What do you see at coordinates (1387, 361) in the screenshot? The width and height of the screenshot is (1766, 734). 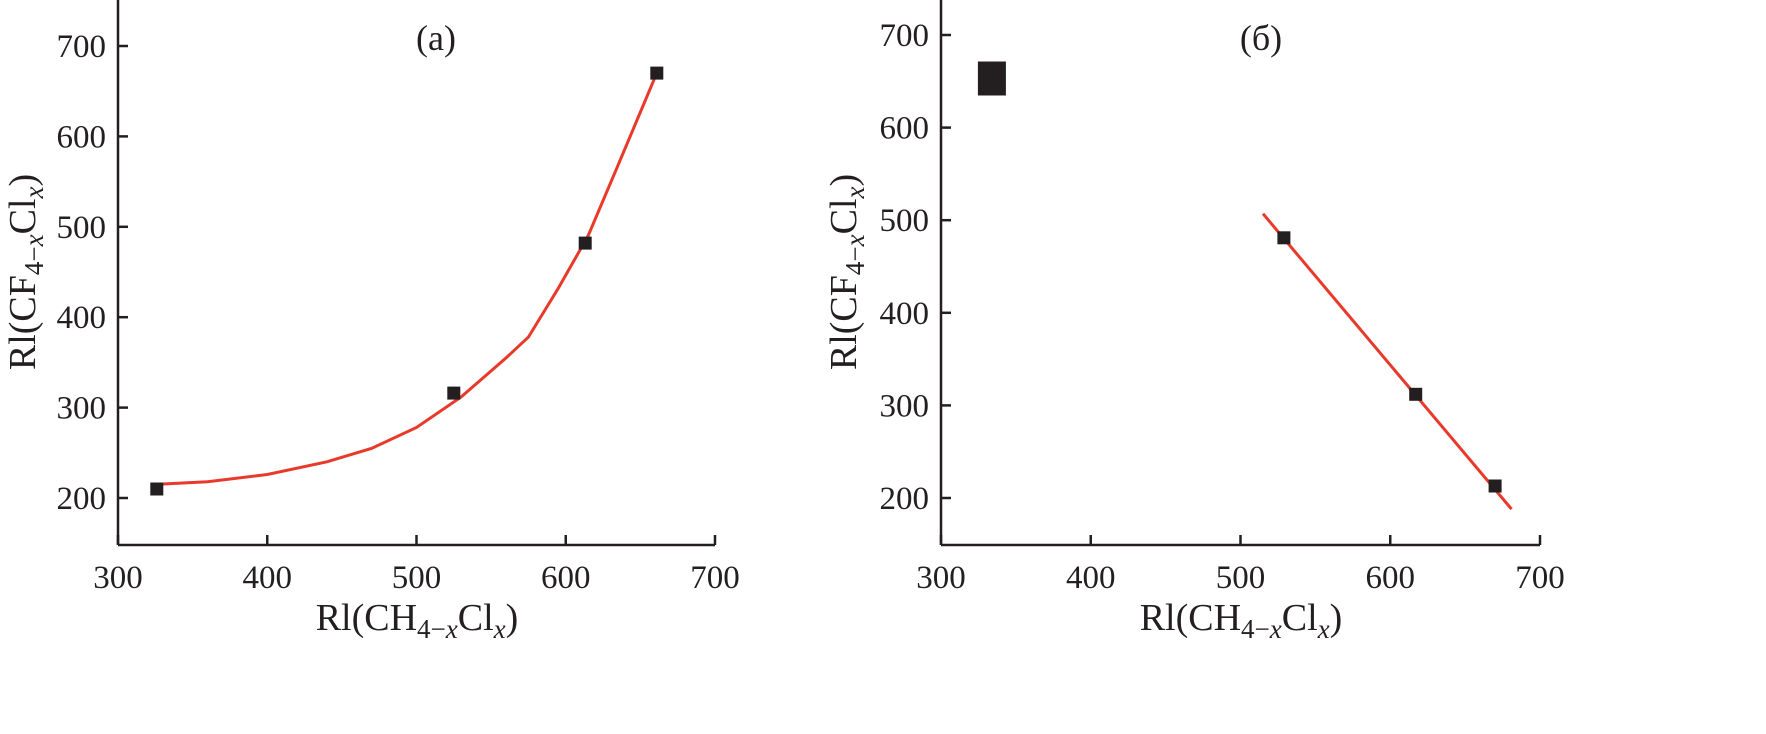 I see `fit-curve` at bounding box center [1387, 361].